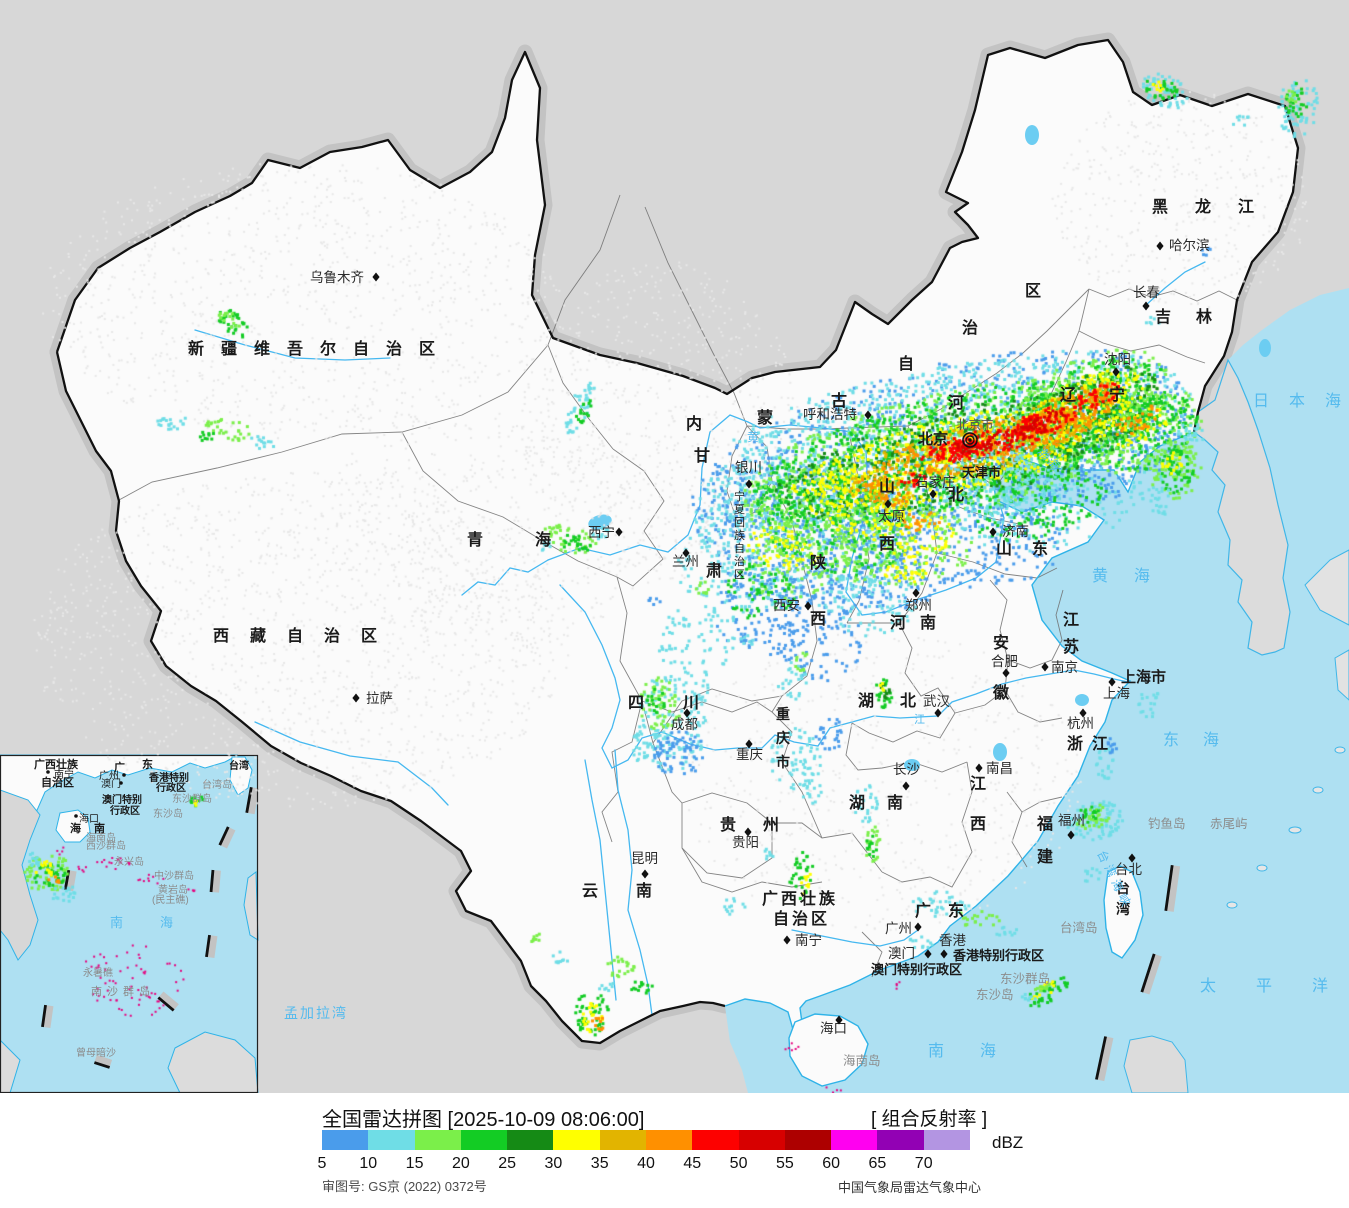  What do you see at coordinates (877, 1163) in the screenshot?
I see `dbz-tick: 65` at bounding box center [877, 1163].